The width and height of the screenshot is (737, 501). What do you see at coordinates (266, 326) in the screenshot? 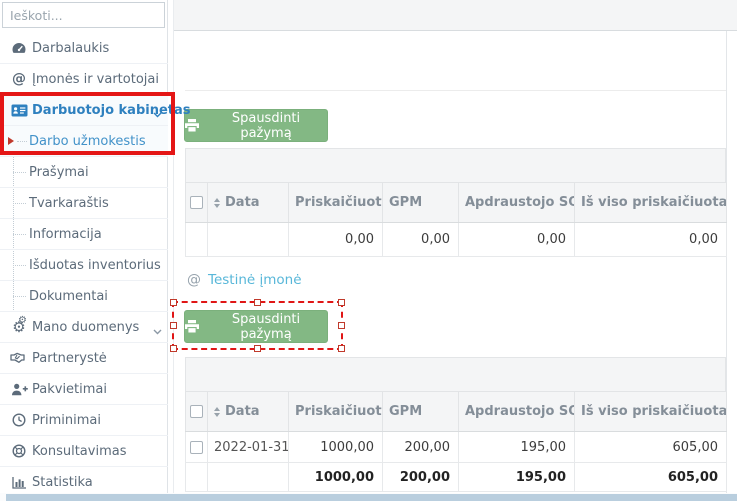
I see `print-button-label: Spausdinti pažymą` at bounding box center [266, 326].